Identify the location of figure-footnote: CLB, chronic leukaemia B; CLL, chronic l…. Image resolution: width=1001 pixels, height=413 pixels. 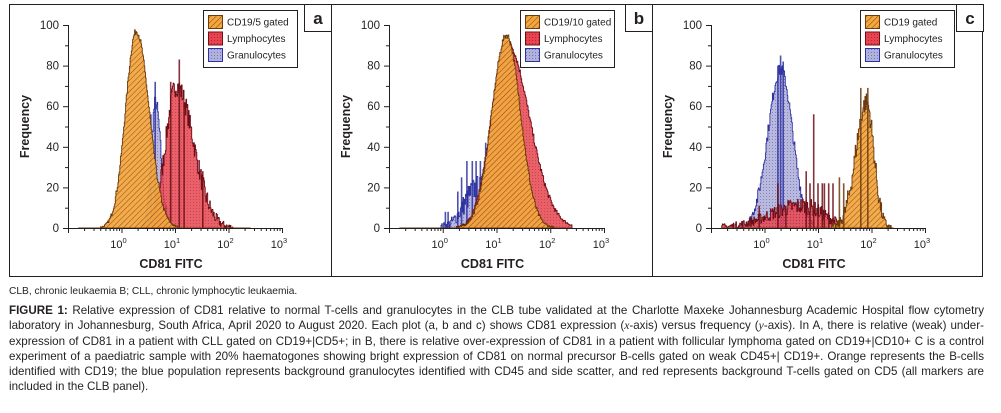
(153, 291).